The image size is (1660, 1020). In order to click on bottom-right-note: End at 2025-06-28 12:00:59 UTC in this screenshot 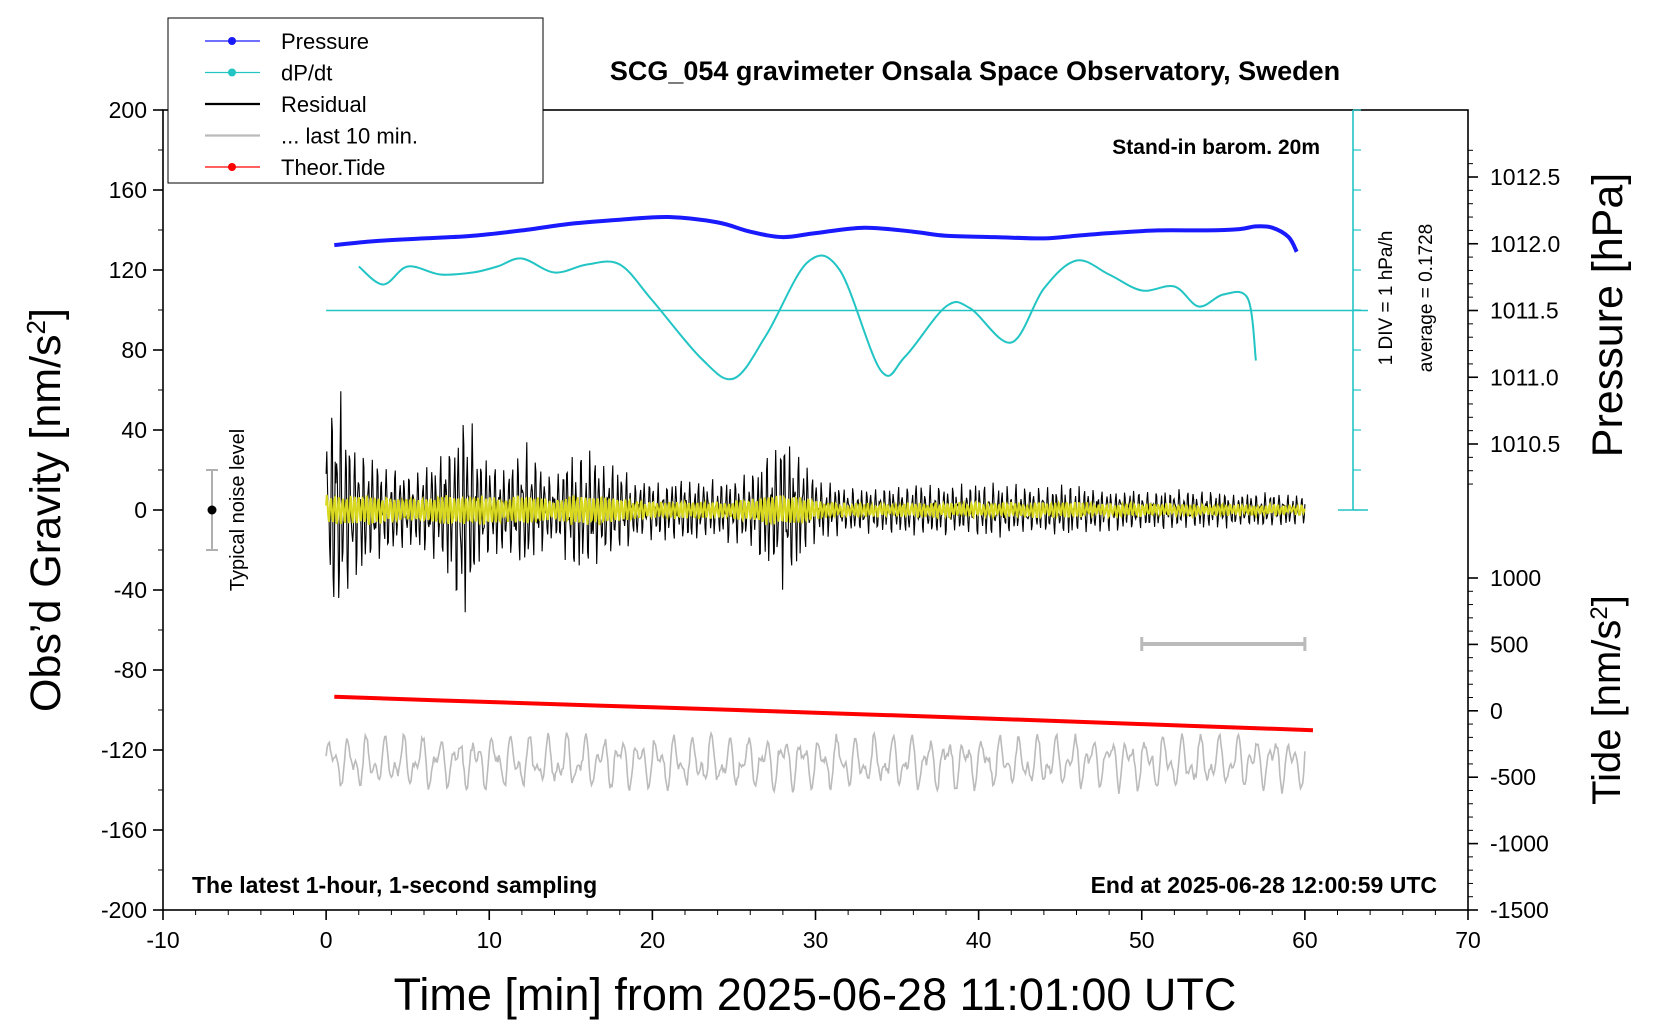, I will do `click(1264, 885)`.